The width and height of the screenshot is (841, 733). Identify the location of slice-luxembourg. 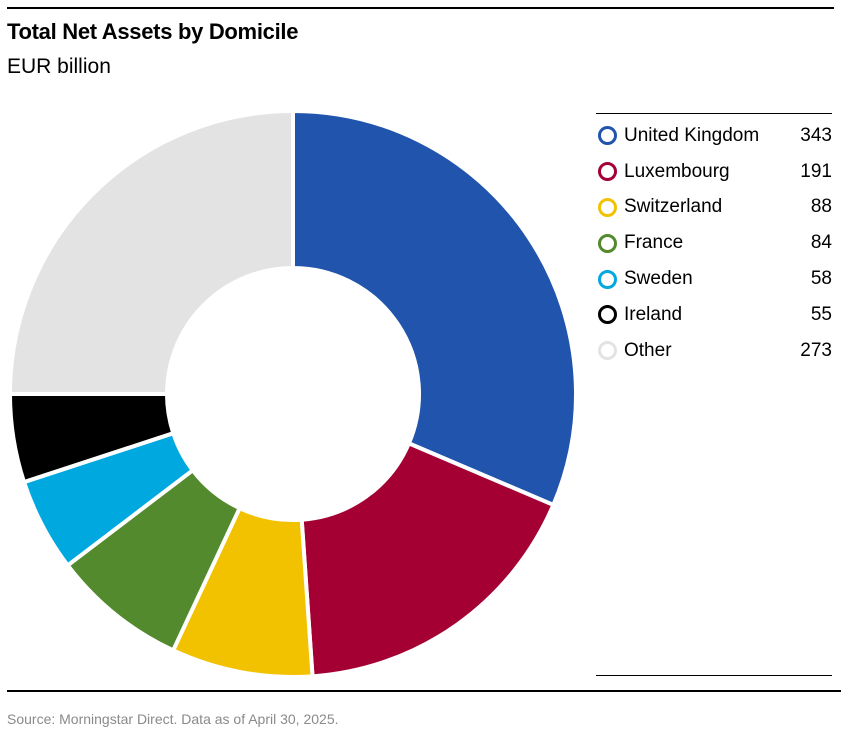
(427, 560).